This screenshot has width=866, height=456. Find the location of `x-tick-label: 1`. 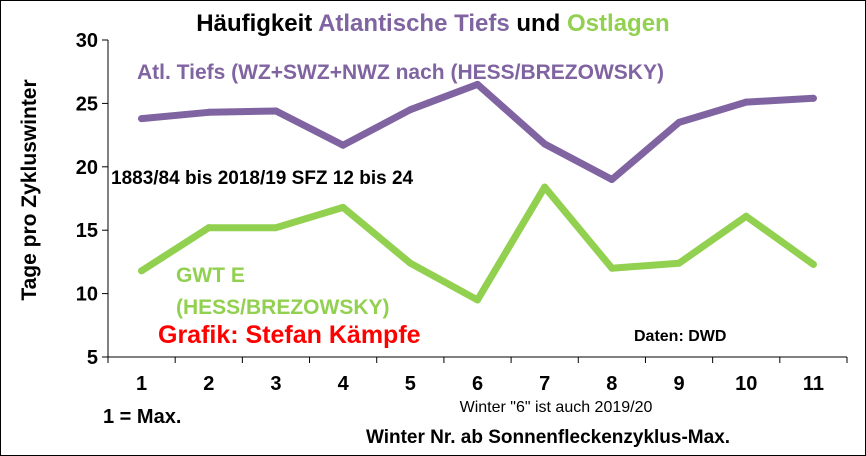

x-tick-label: 1 is located at coordinates (141, 384).